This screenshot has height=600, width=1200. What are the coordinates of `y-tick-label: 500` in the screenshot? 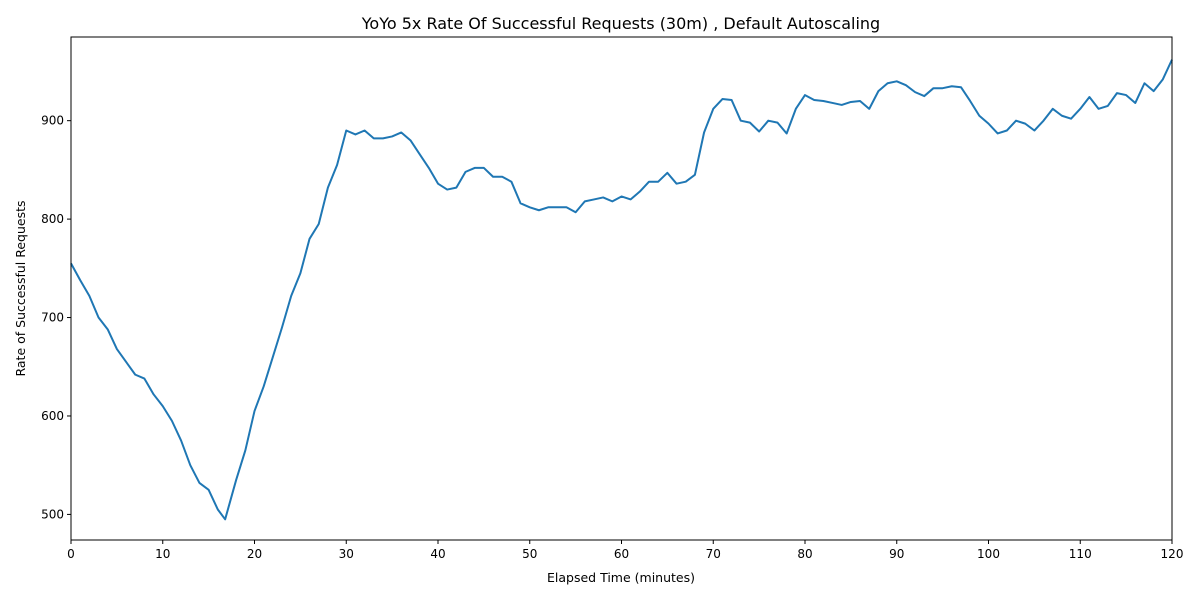 It's located at (52, 514).